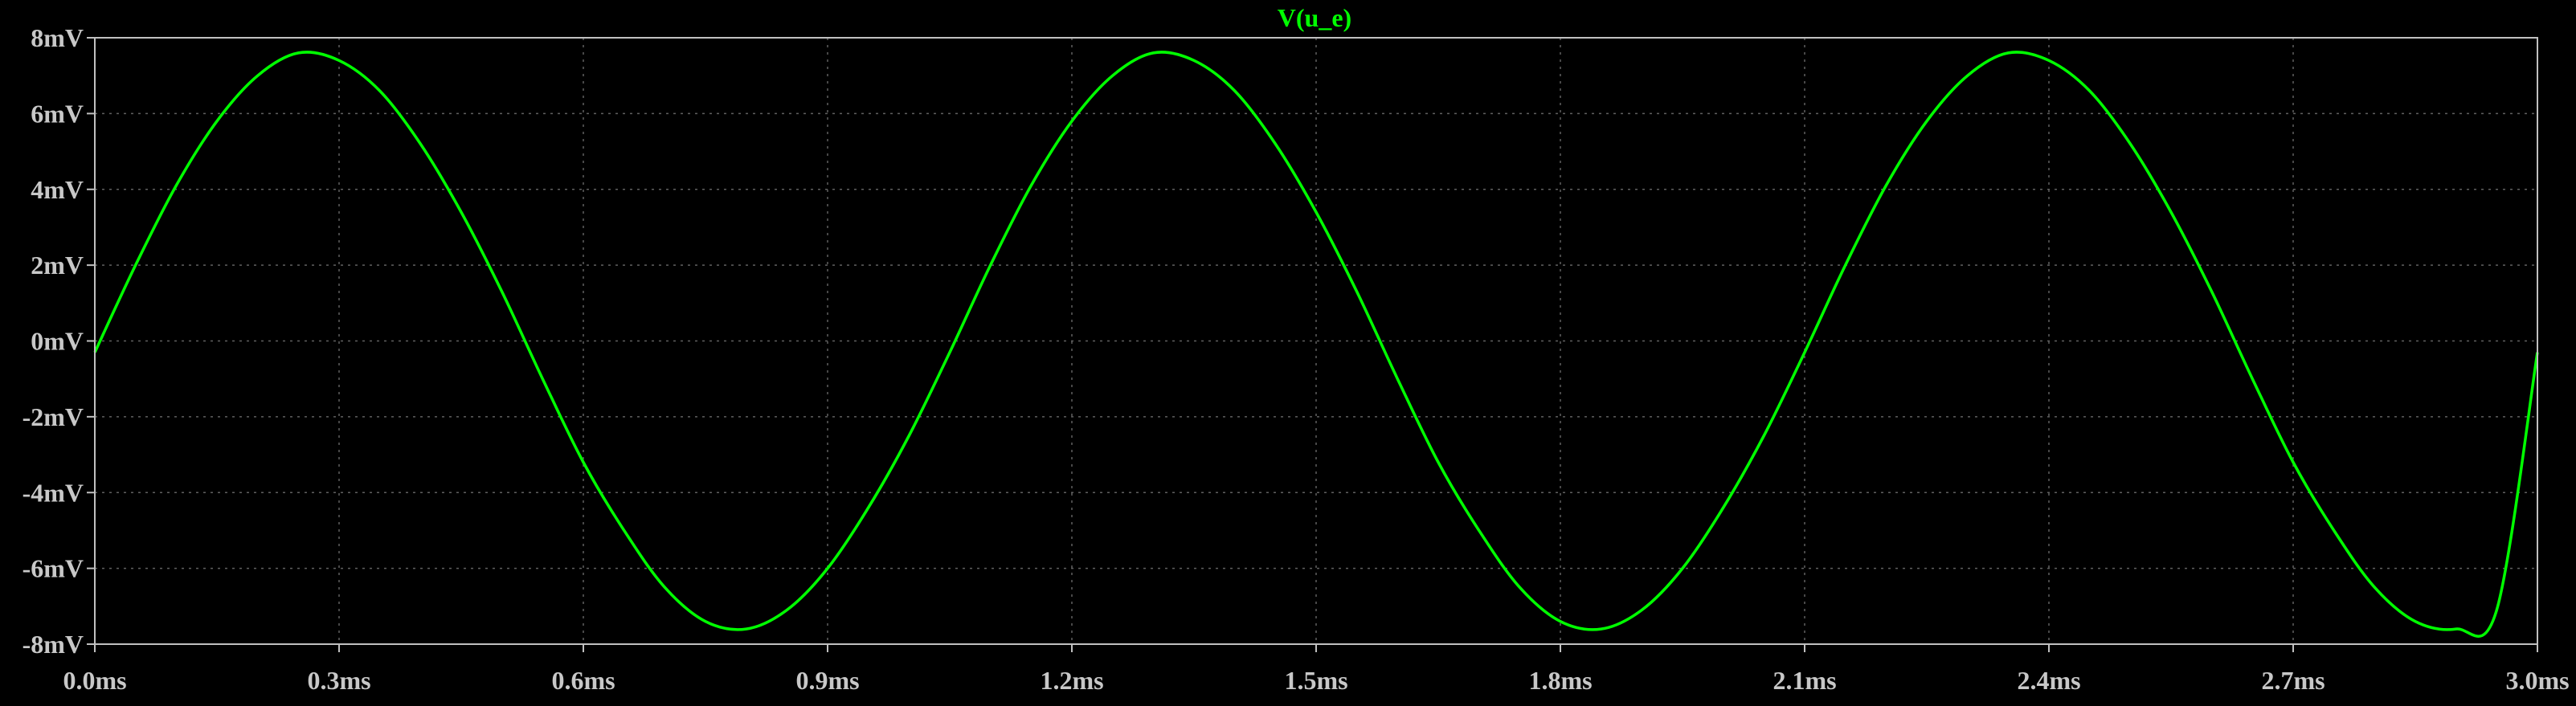 The width and height of the screenshot is (2576, 706). Describe the element at coordinates (827, 680) in the screenshot. I see `x-tick-label: 0.9ms` at that location.